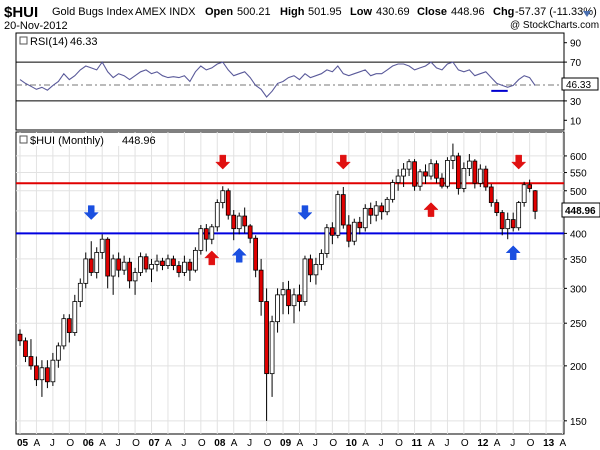 The width and height of the screenshot is (600, 450). Describe the element at coordinates (84, 42) in the screenshot. I see `rsi-legend-value: 46.33` at that location.